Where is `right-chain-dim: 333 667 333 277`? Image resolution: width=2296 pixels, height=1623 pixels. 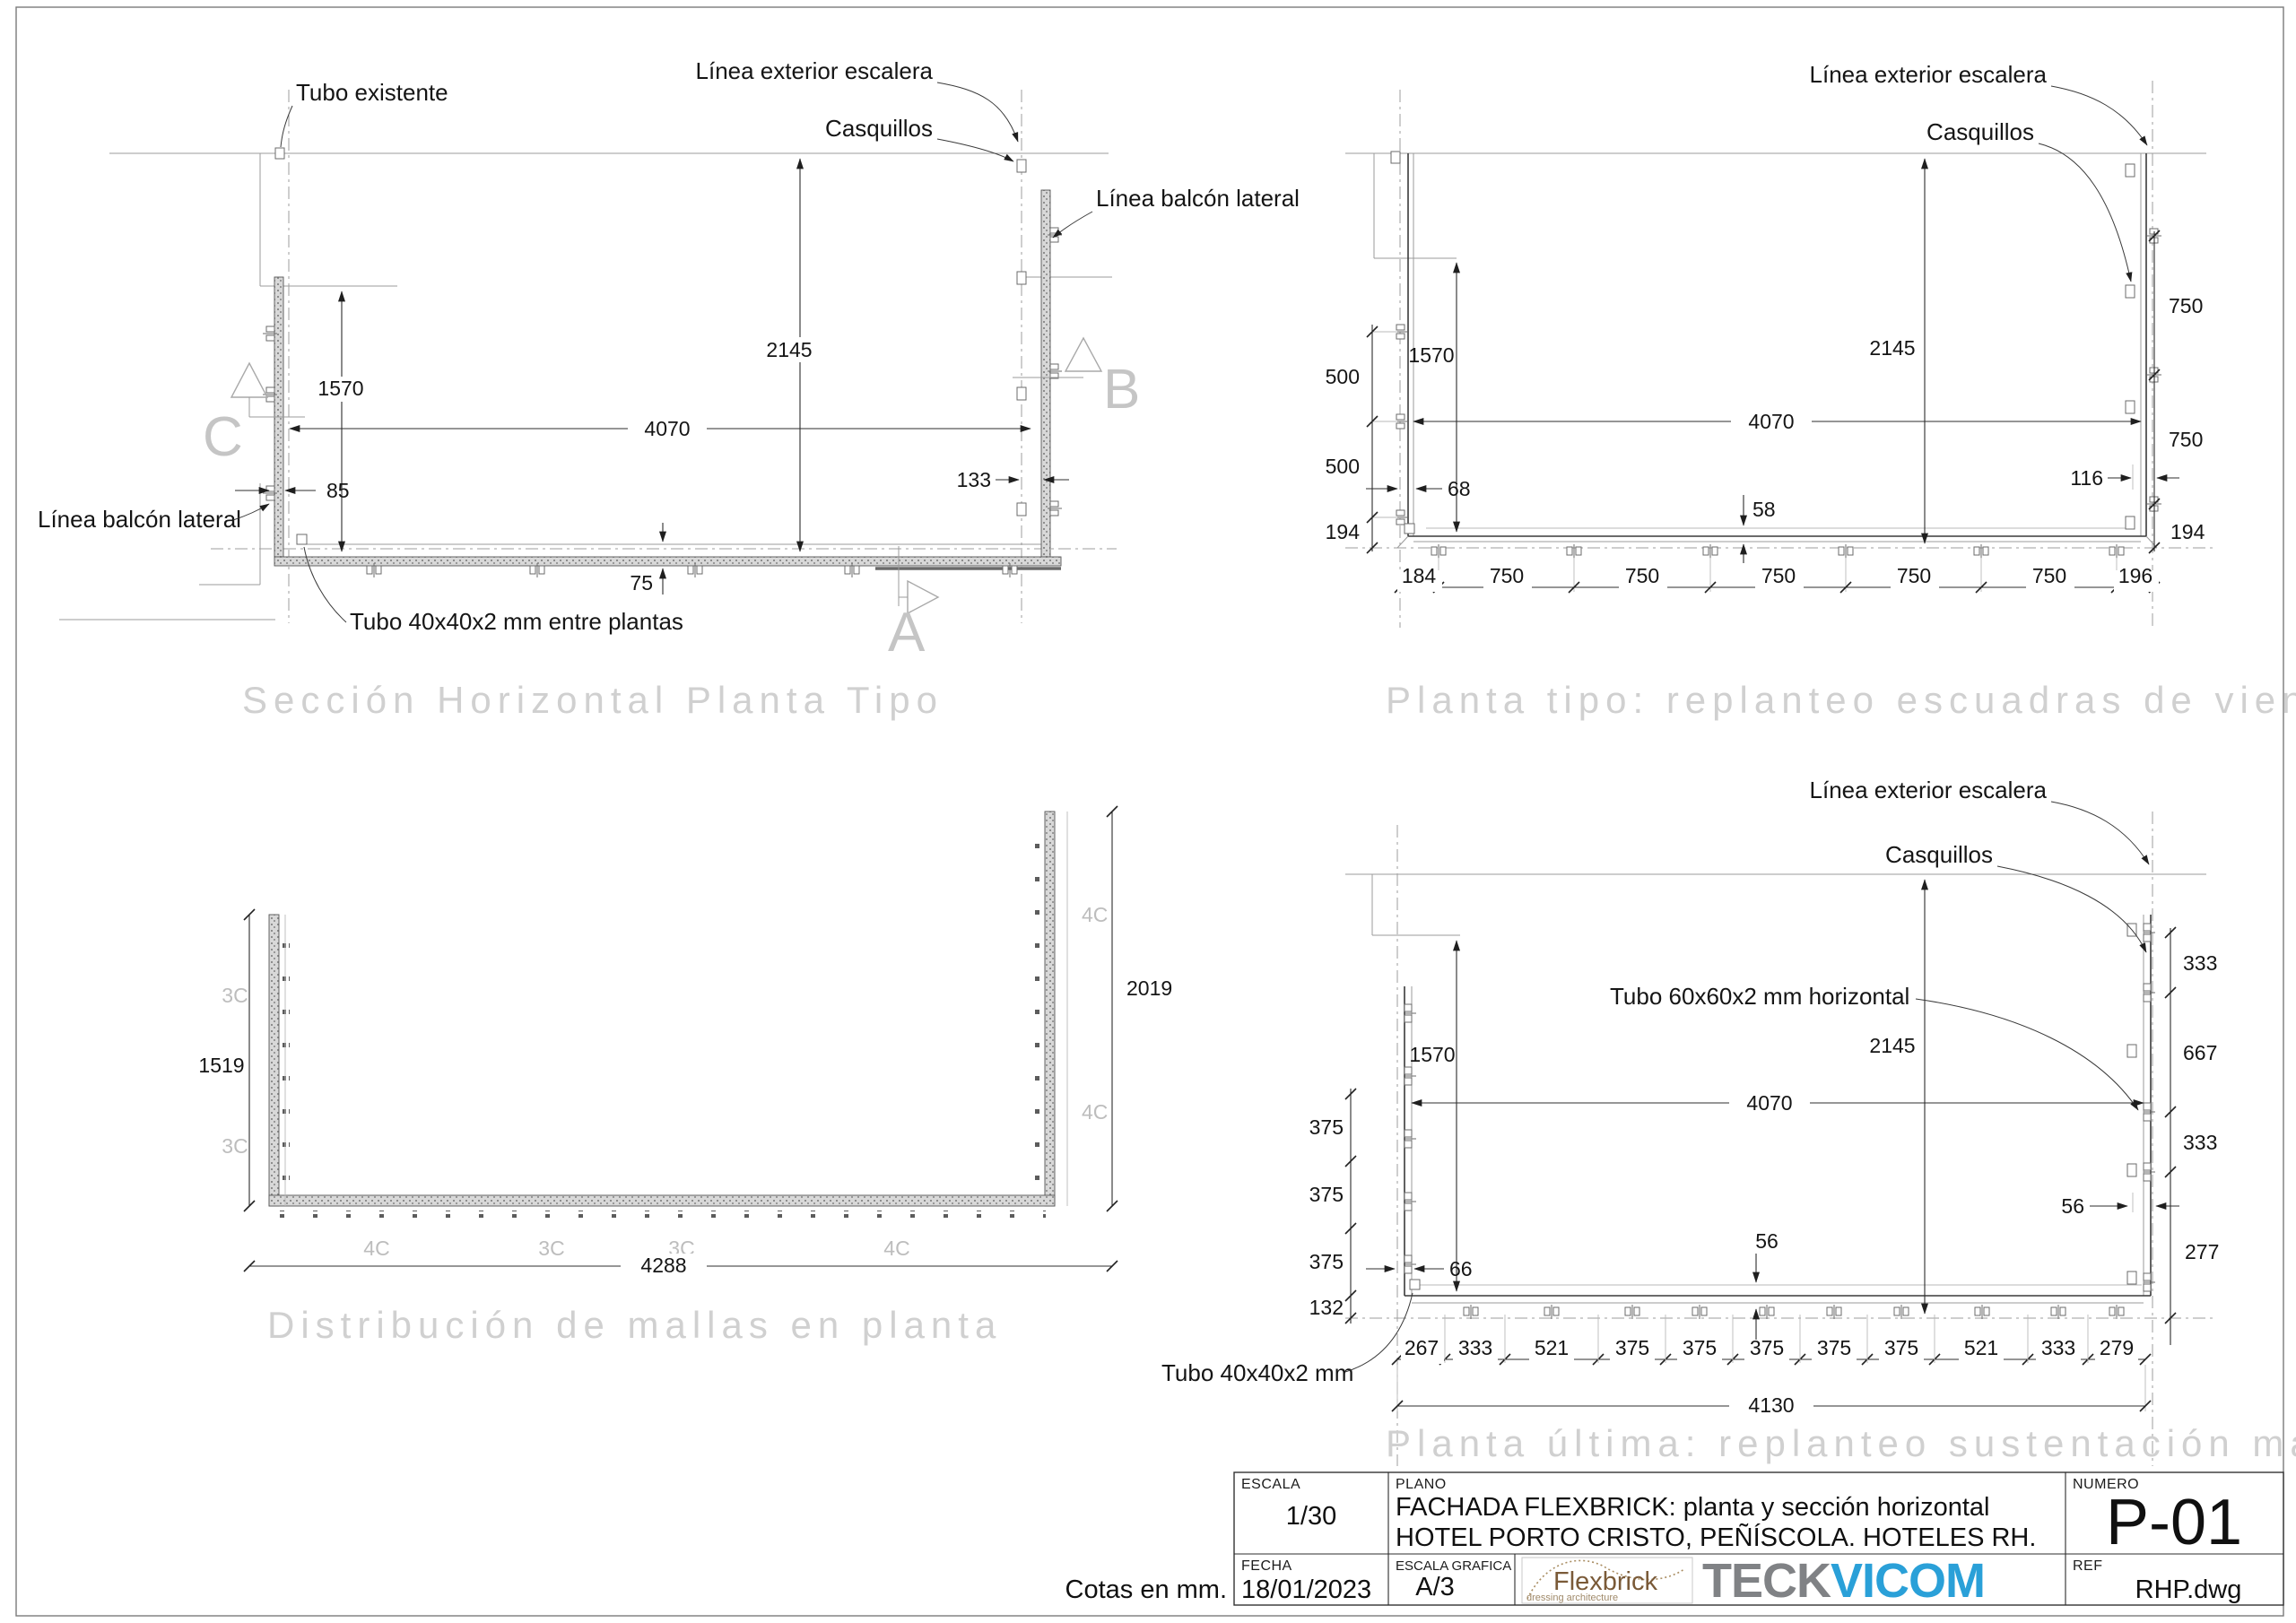
right-chain-dim: 333 667 333 277 is located at coordinates (2191, 1135).